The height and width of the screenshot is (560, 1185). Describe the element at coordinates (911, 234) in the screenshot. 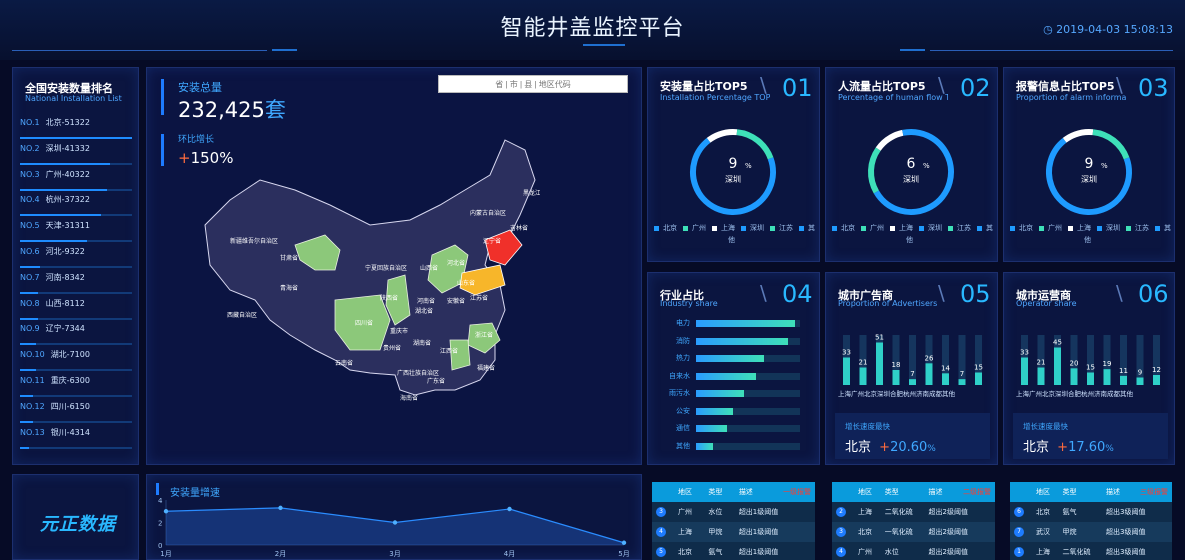

I see `card-02-legend: 北京 广州 上海 深圳 江苏 其他` at that location.